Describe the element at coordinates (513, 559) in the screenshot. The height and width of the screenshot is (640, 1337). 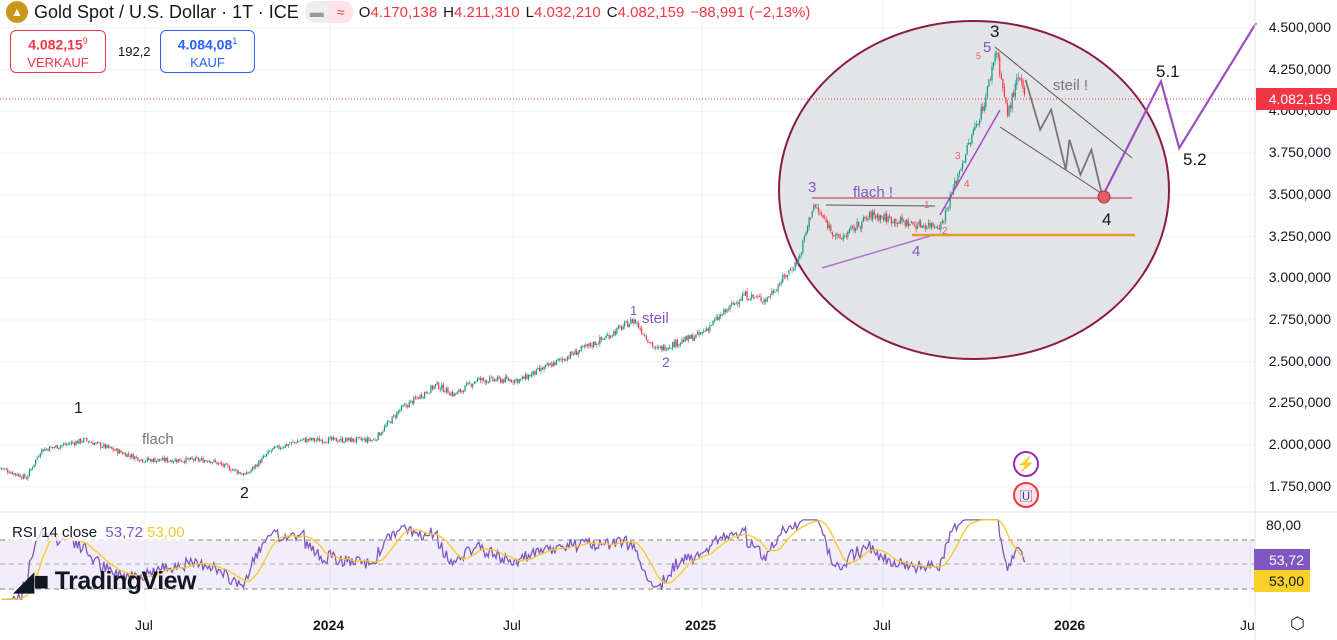
I see `rsi-ma-line` at that location.